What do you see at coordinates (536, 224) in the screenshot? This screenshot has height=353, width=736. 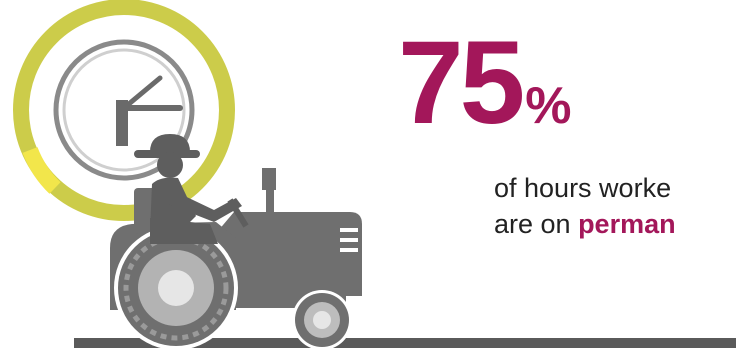 I see `caption-line-2-prefix: are on` at bounding box center [536, 224].